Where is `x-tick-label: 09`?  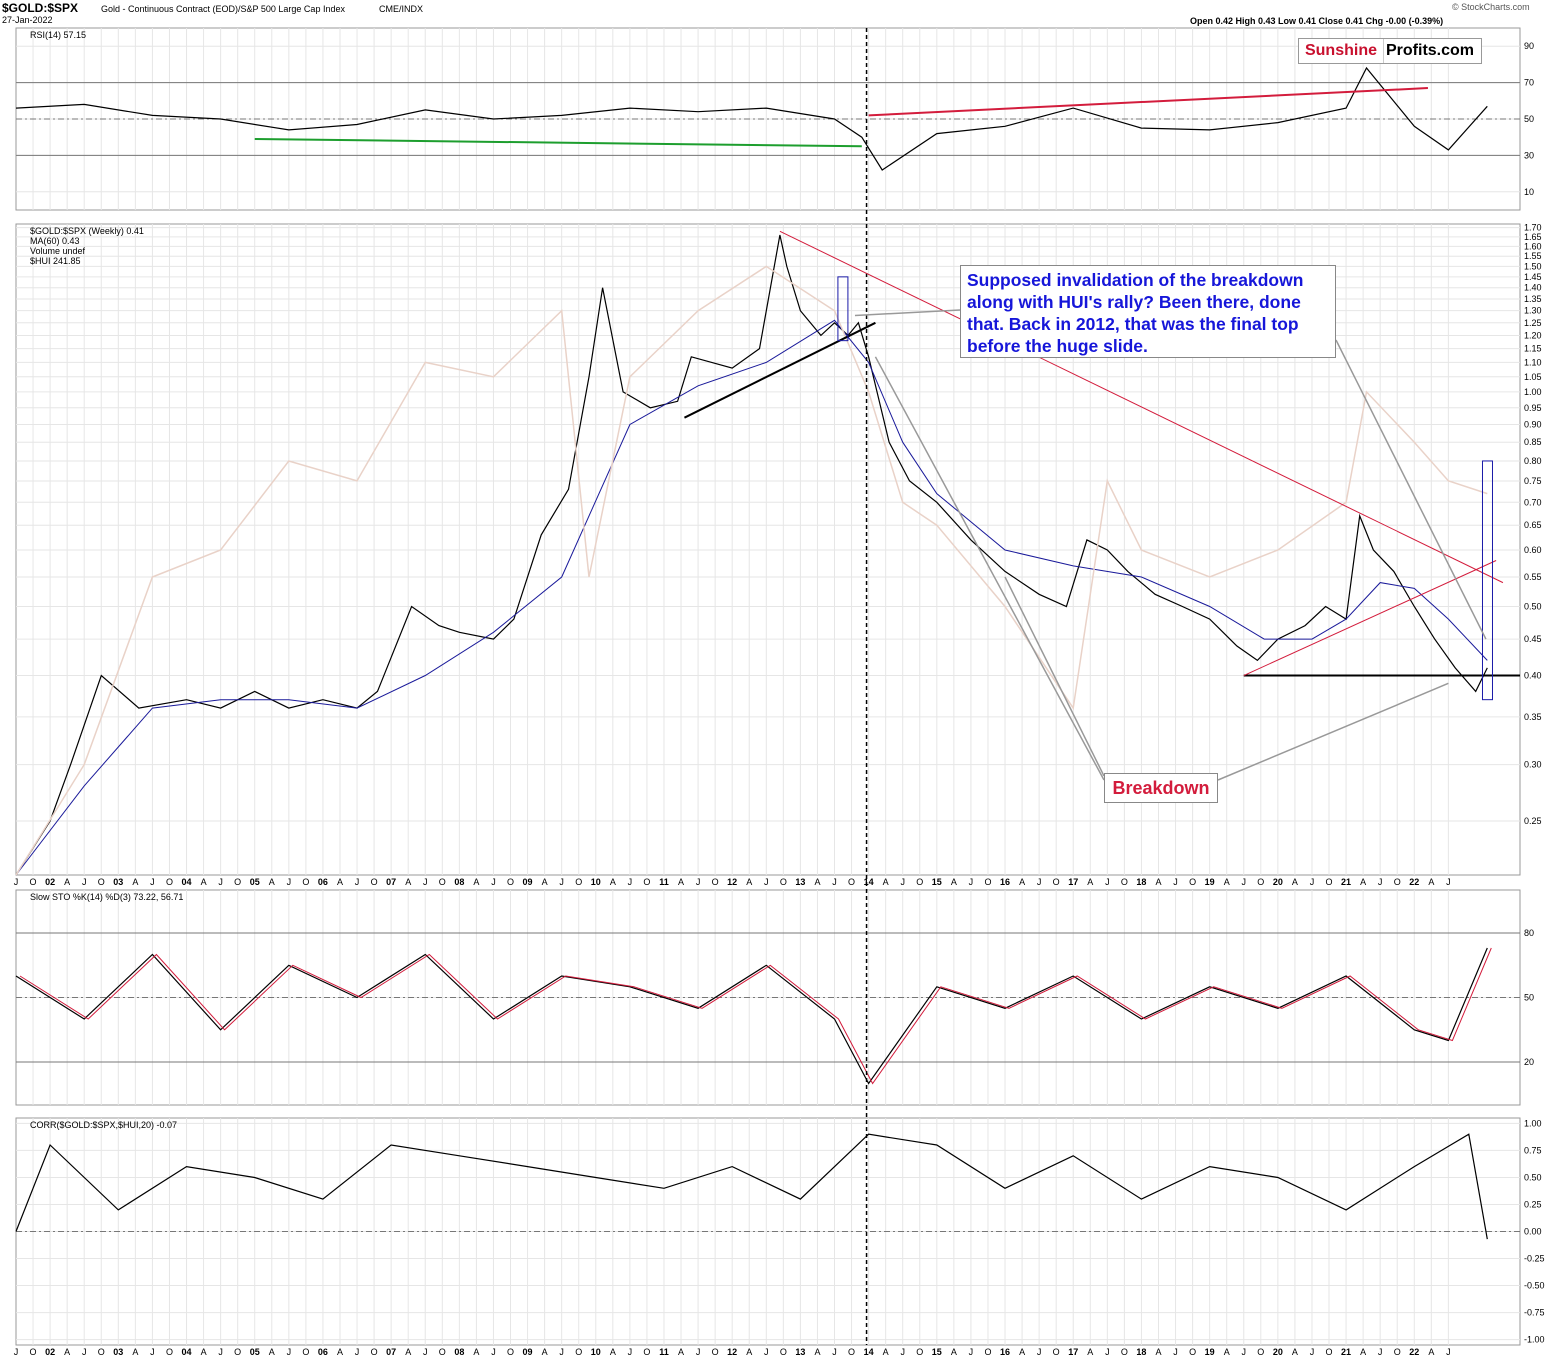
x-tick-label: 09 is located at coordinates (528, 1352).